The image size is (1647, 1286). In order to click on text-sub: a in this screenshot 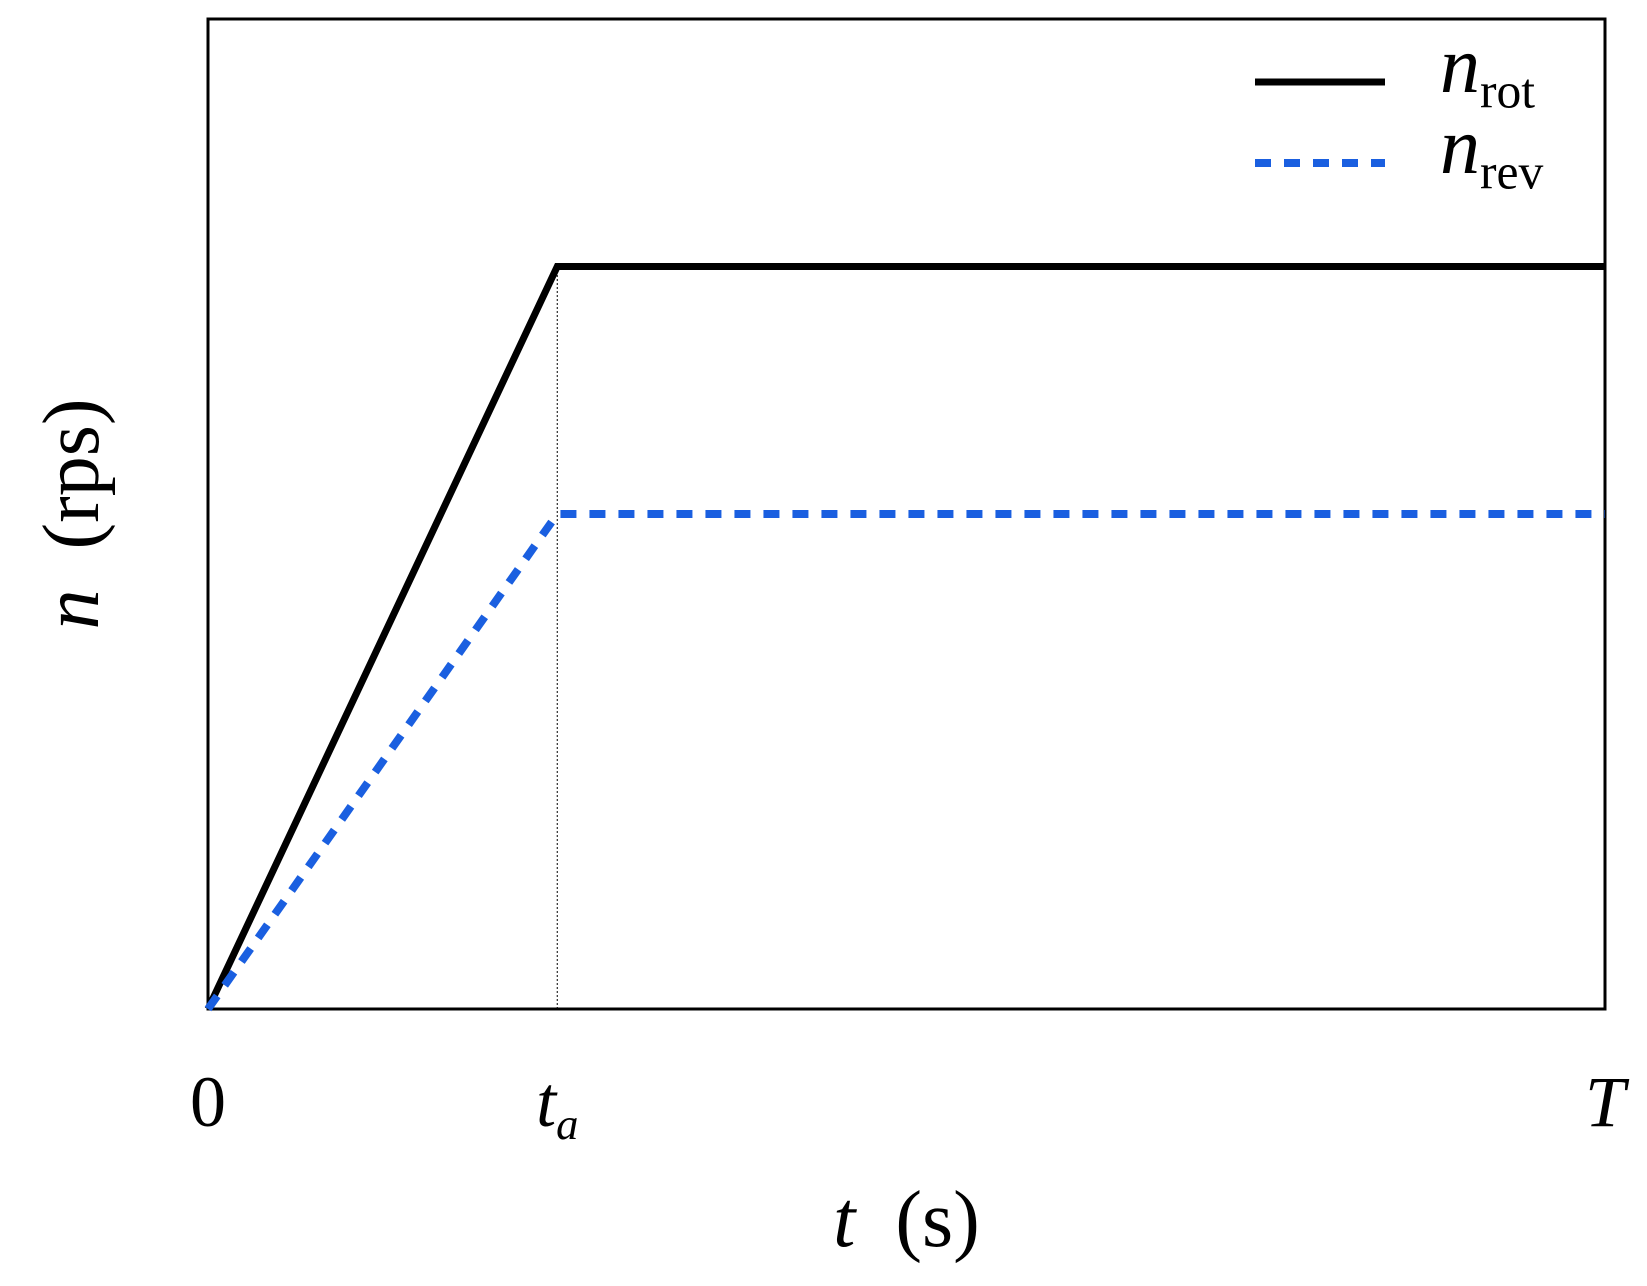, I will do `click(567, 1124)`.